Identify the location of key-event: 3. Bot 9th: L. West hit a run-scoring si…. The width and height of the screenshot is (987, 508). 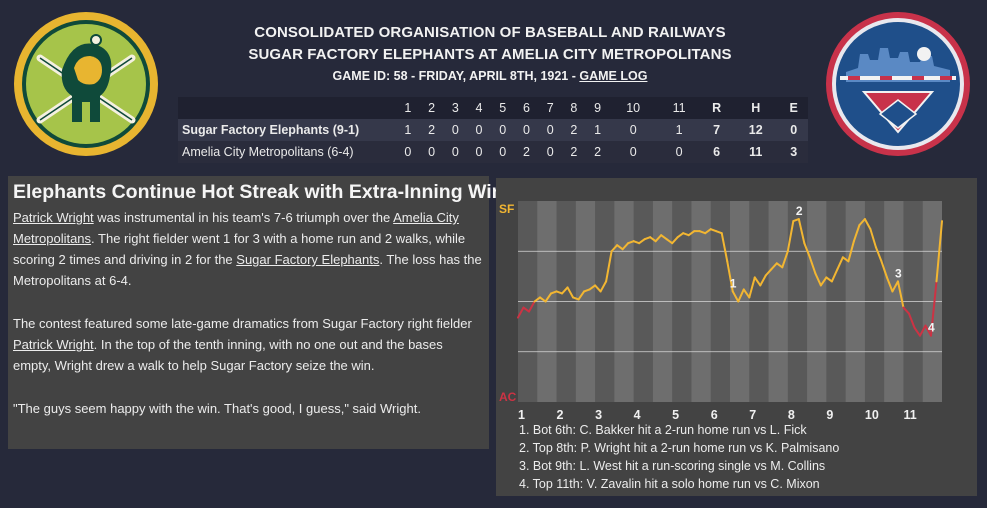
(672, 466).